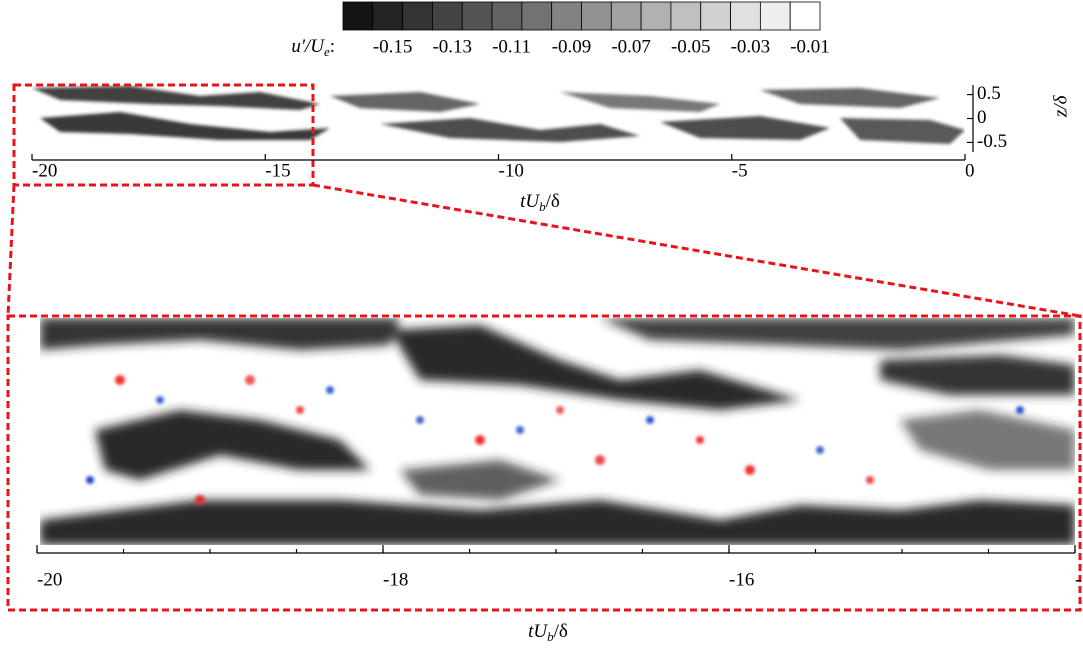  What do you see at coordinates (393, 46) in the screenshot?
I see `colorbar-tick-label: -0.15` at bounding box center [393, 46].